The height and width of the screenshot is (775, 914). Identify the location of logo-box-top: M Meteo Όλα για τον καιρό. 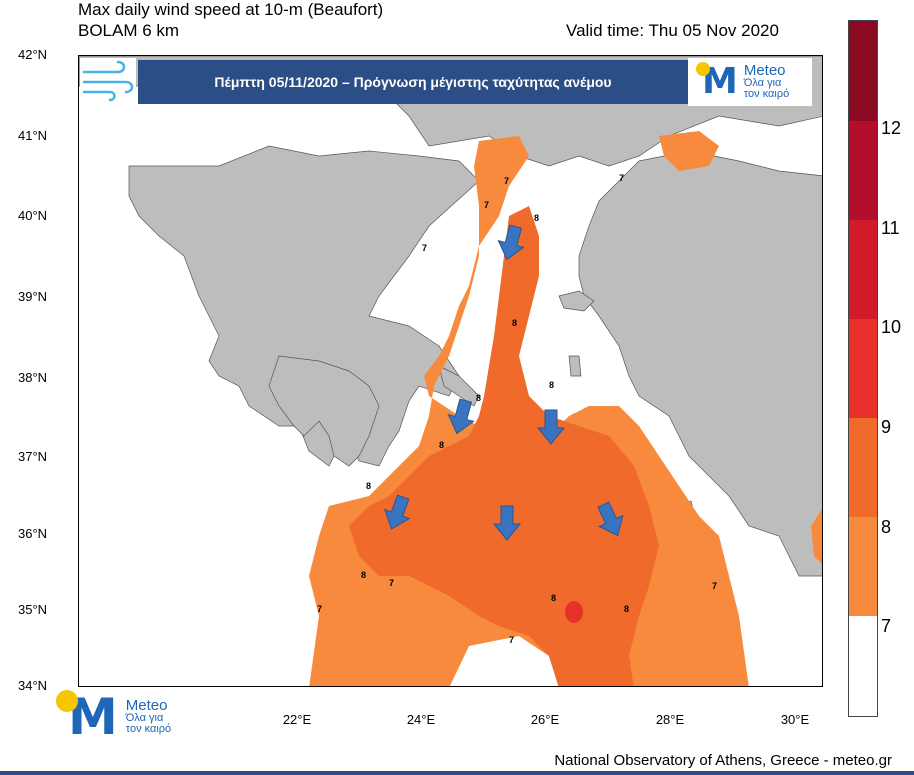
(750, 82).